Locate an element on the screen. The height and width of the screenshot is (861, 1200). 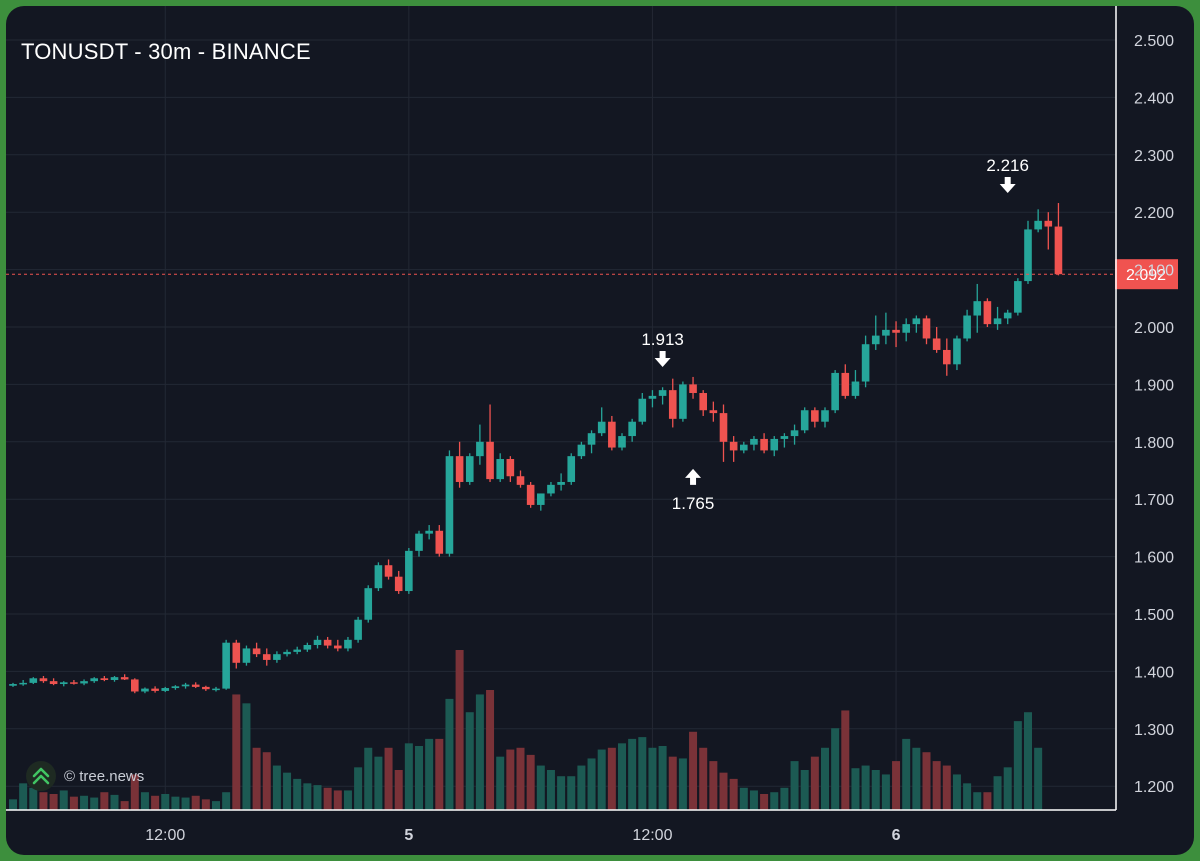
price-tick-label: 2.300 is located at coordinates (1154, 156).